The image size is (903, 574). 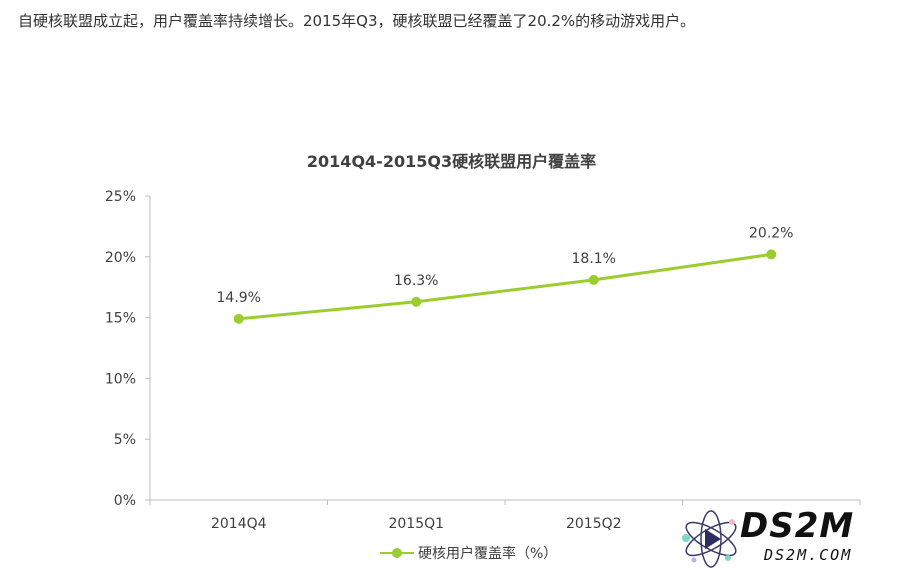 I want to click on x-tick-label: 2015Q1, so click(x=416, y=524).